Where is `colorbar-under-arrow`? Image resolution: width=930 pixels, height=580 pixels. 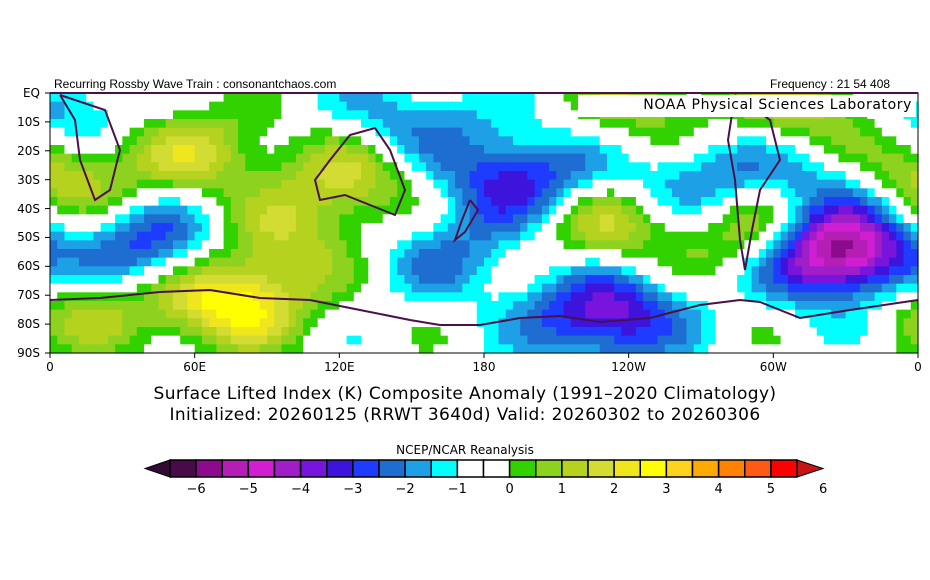 colorbar-under-arrow is located at coordinates (157, 468).